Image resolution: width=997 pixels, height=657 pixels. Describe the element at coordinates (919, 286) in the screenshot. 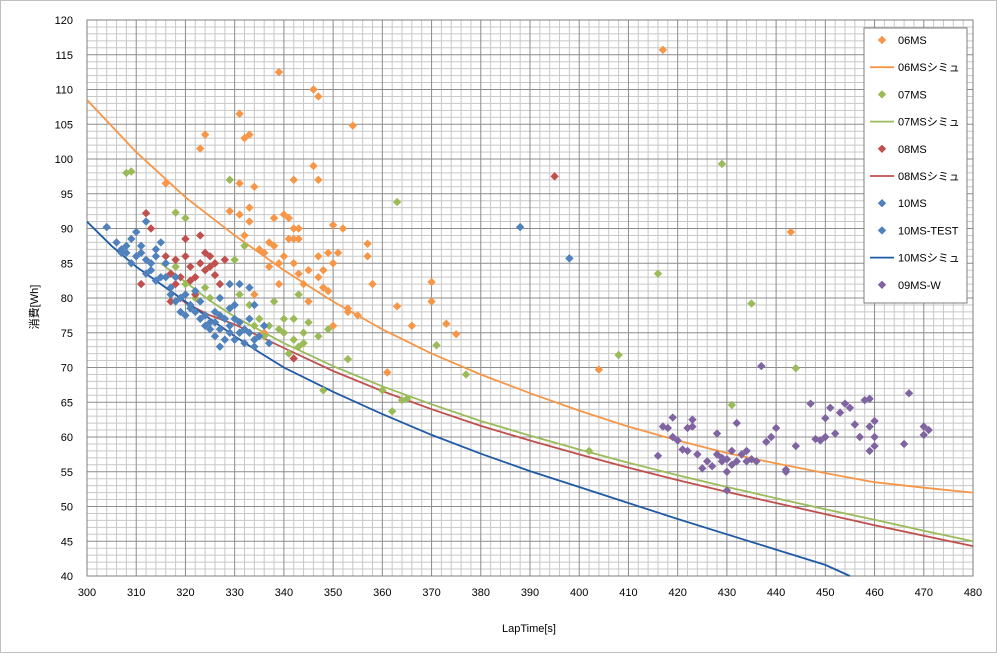

I see `legend-label: 09MS-W` at that location.